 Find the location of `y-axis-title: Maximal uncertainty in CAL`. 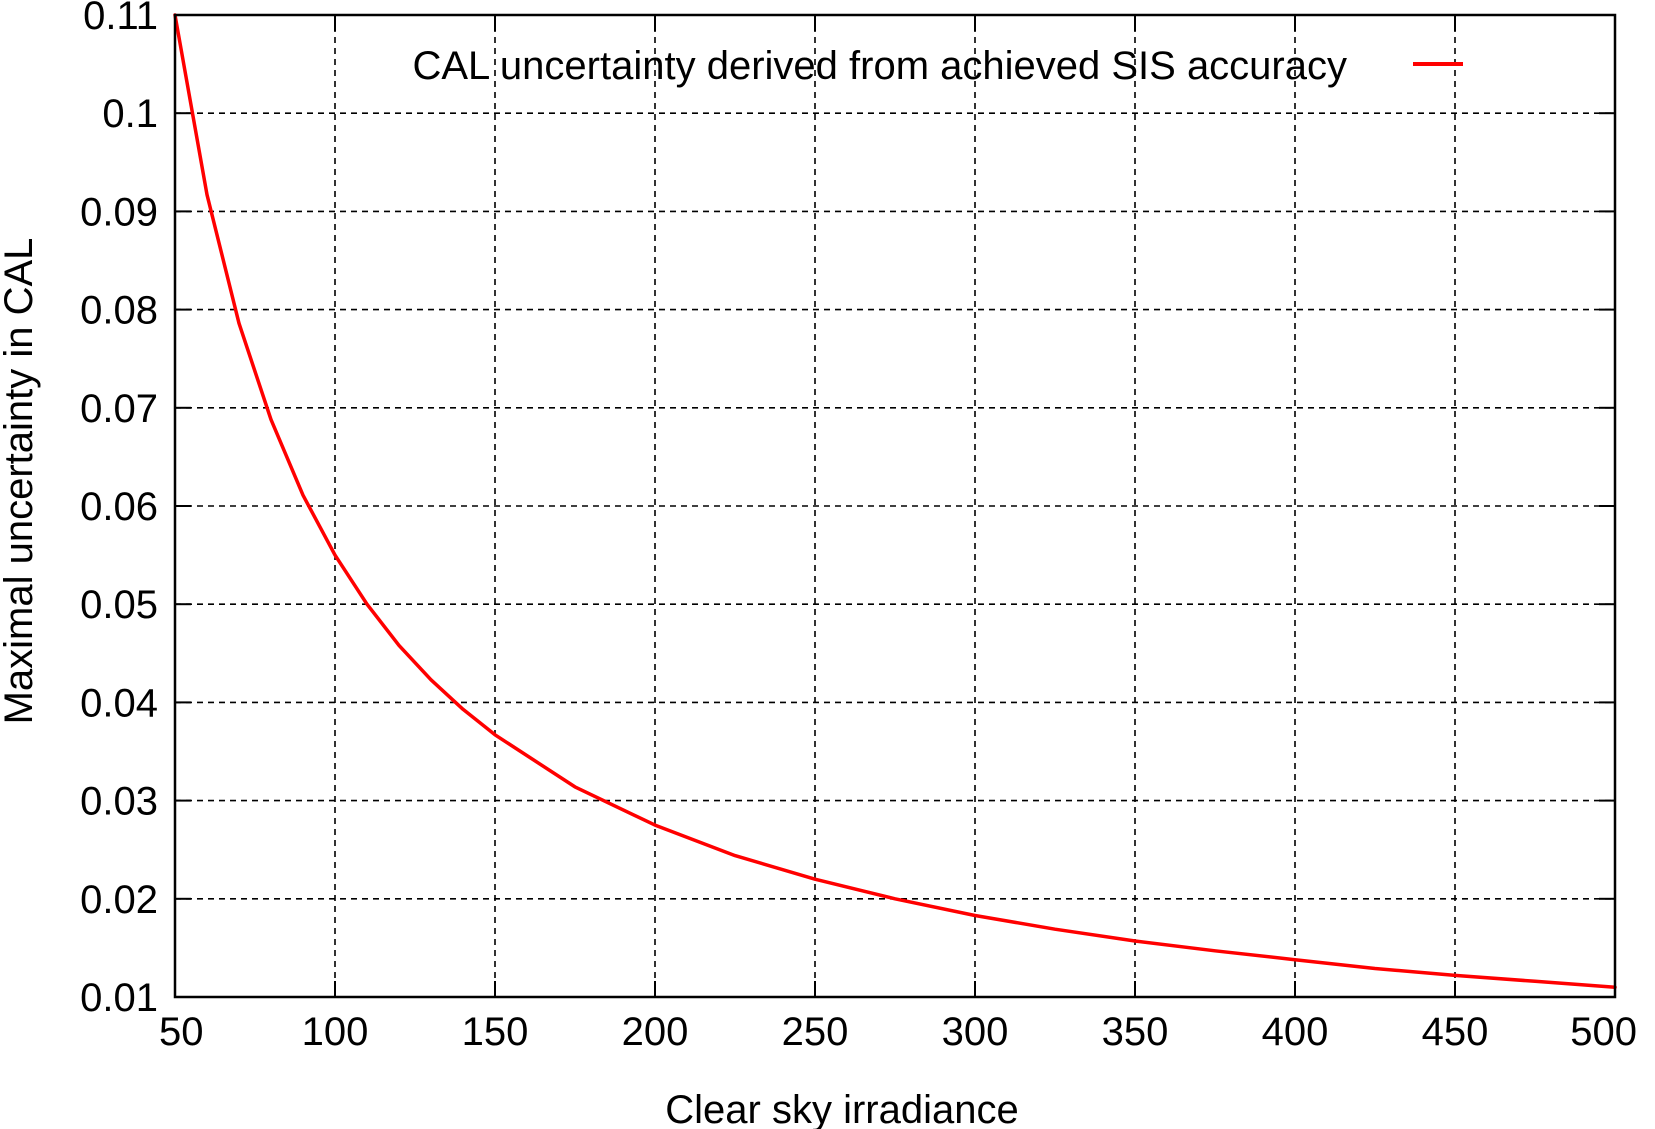

y-axis-title: Maximal uncertainty in CAL is located at coordinates (20, 481).